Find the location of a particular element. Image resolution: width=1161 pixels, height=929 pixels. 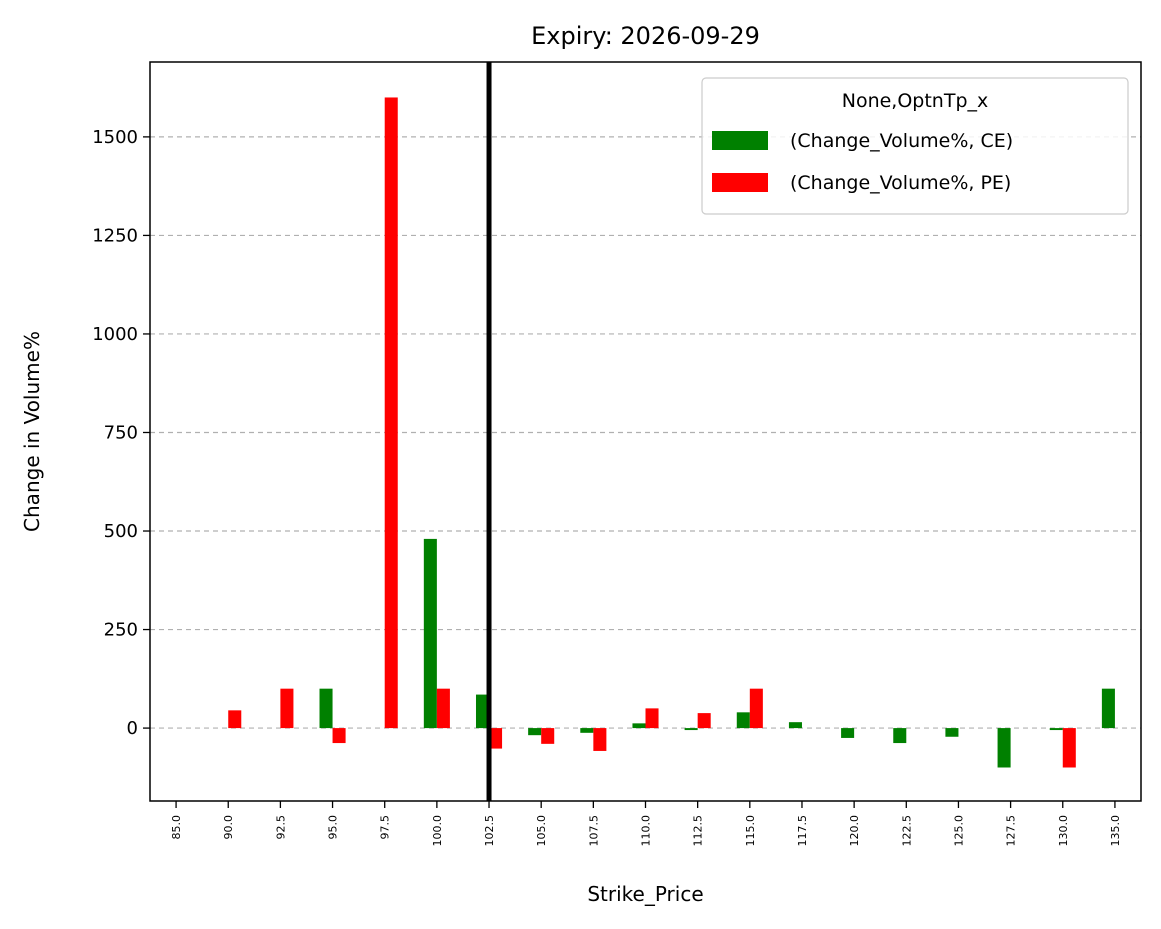

x-tick-label: 135.0 is located at coordinates (1115, 831).